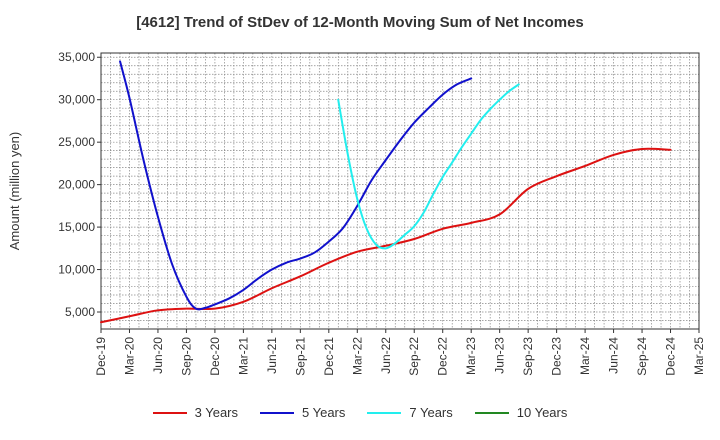 Image resolution: width=720 pixels, height=440 pixels. I want to click on legend-item-10-years: 10 Years, so click(521, 412).